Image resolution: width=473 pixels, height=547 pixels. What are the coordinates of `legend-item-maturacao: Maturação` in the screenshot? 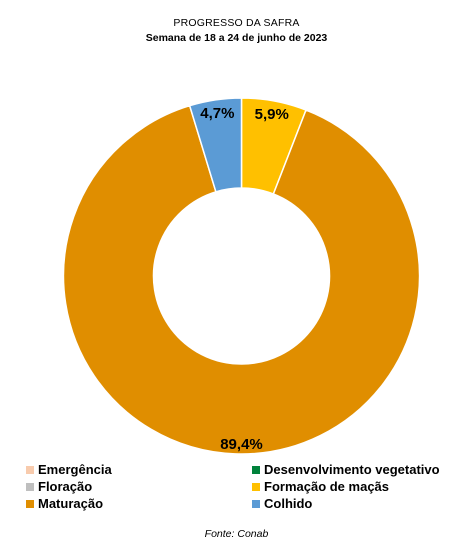 It's located at (64, 503).